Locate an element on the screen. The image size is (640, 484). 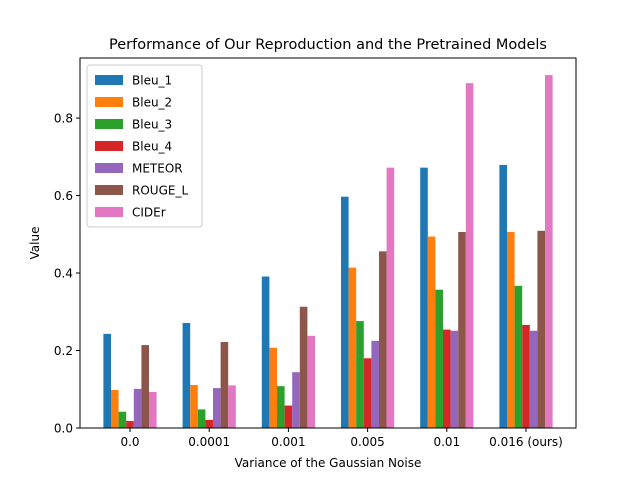
x-tick-label: 0.005 is located at coordinates (367, 442).